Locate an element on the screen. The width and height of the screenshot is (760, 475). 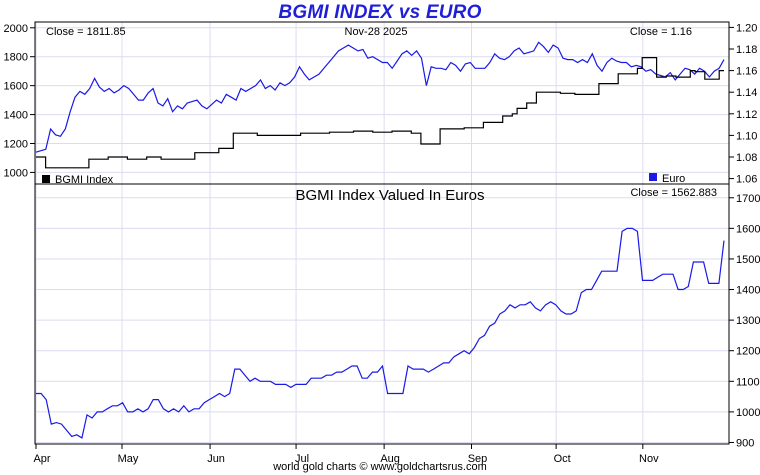
y-right-tick-label: 1400 is located at coordinates (748, 291).